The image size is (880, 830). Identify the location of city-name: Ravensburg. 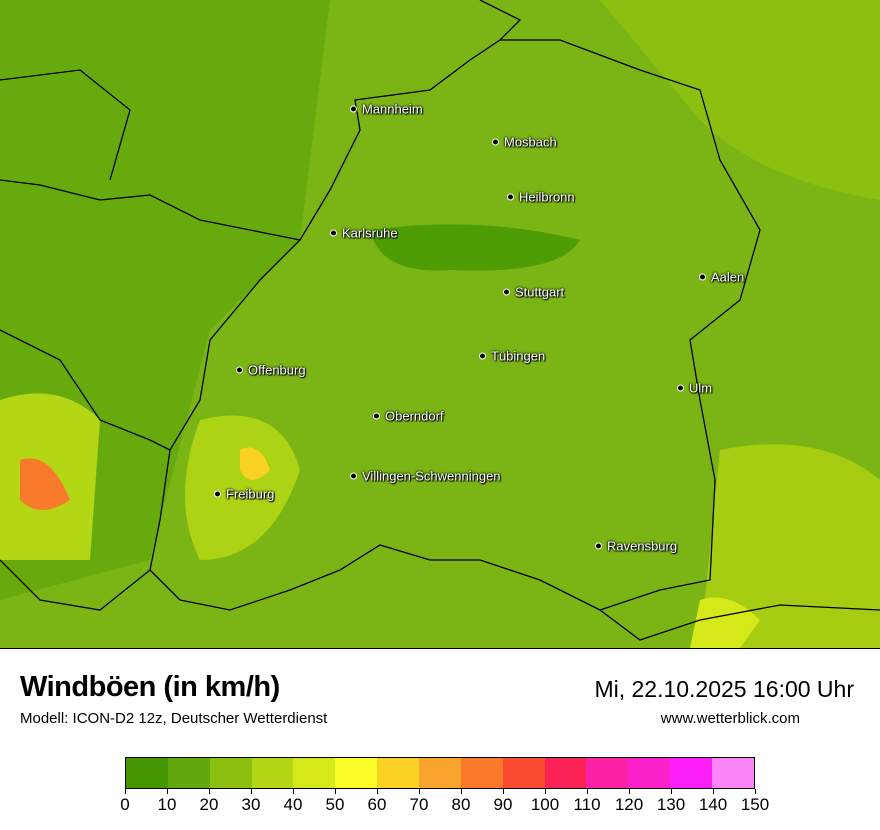
(642, 546).